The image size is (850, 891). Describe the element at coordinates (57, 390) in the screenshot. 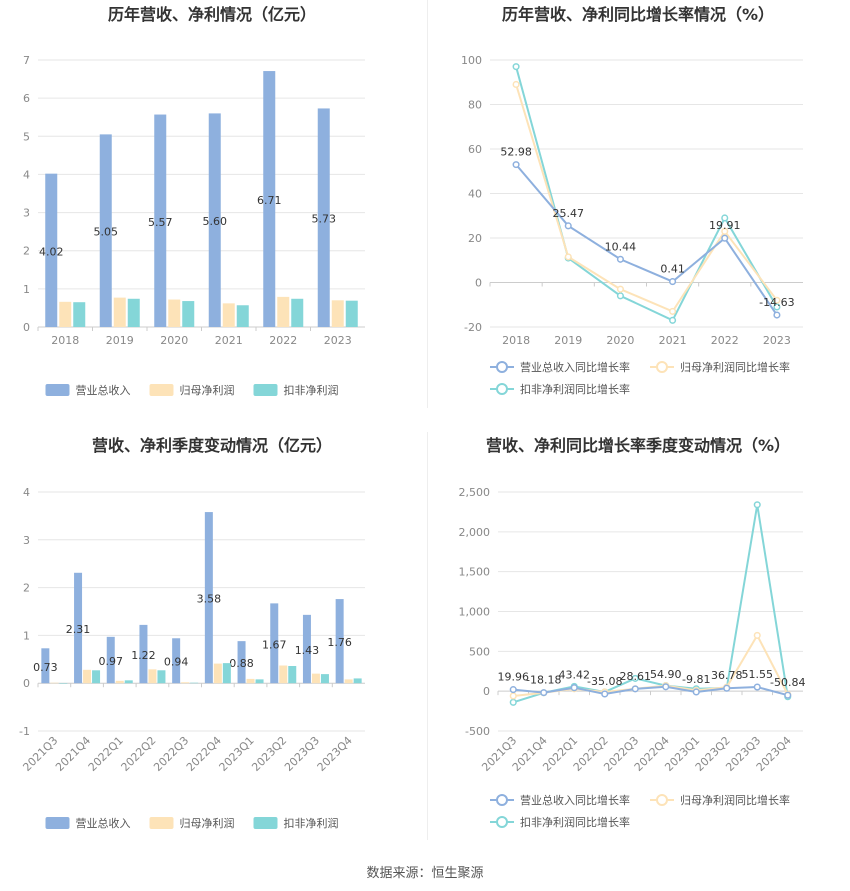

I see `legend-swatch-营业总收入` at that location.